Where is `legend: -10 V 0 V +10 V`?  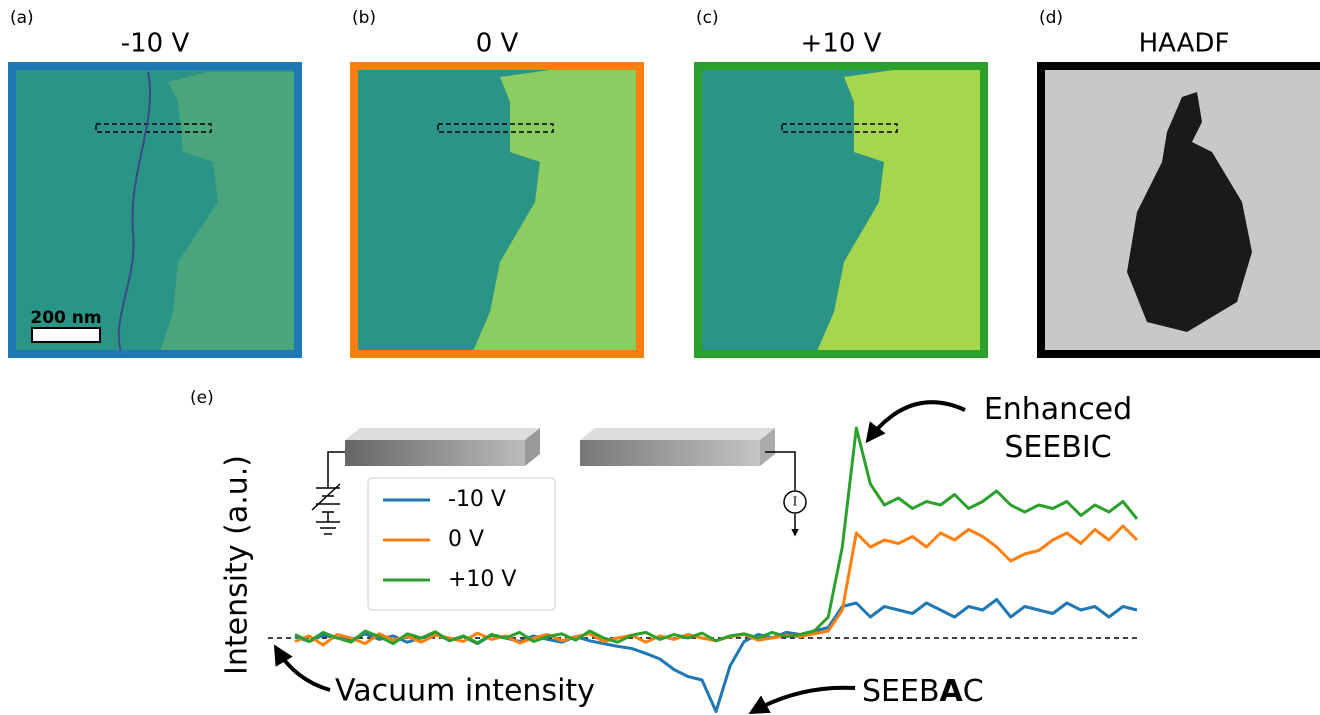
legend: -10 V 0 V +10 V is located at coordinates (461, 544).